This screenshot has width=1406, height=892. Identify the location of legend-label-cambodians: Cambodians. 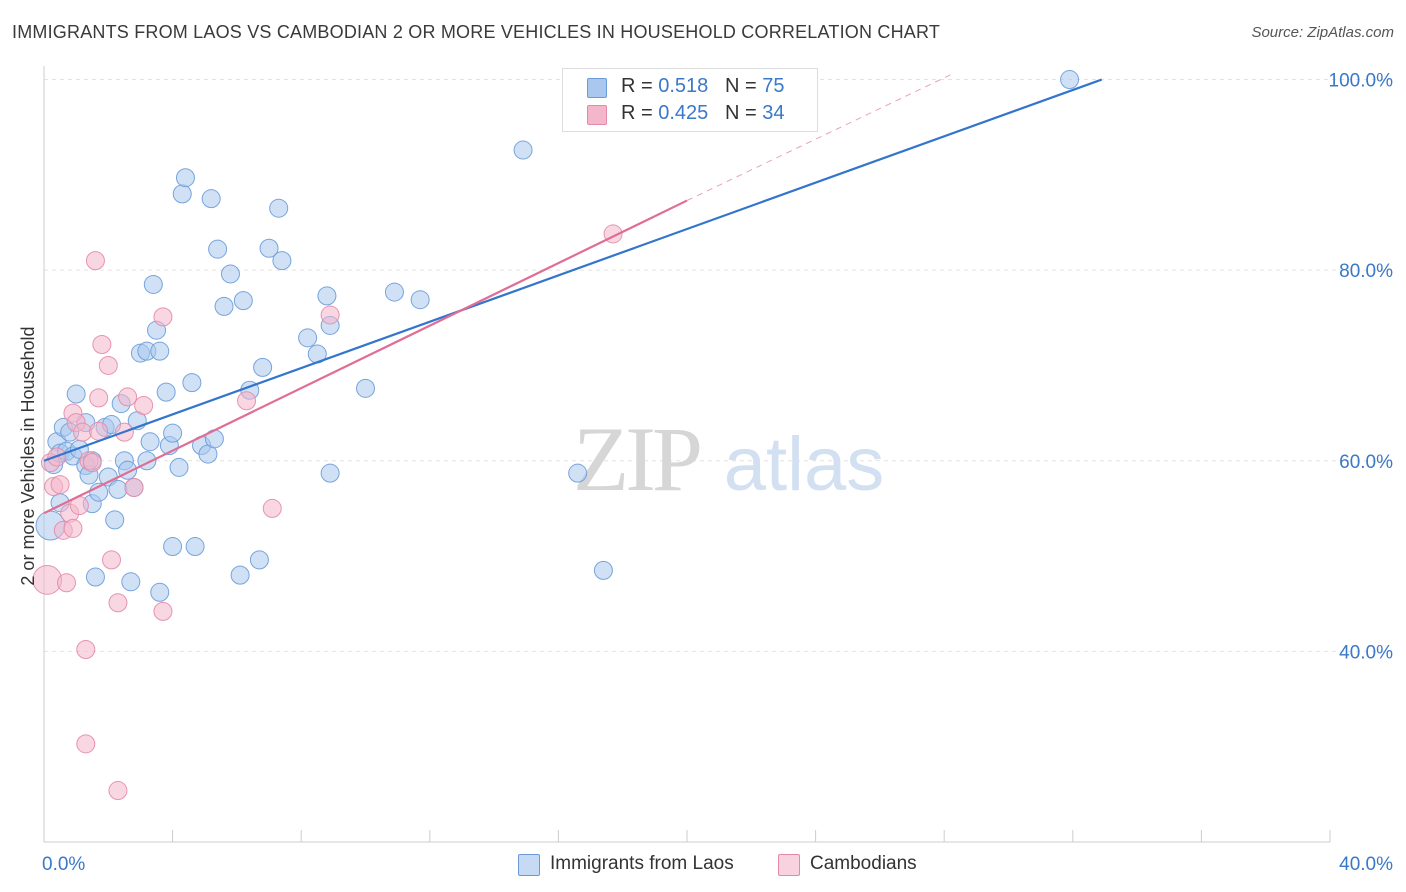
(863, 863).